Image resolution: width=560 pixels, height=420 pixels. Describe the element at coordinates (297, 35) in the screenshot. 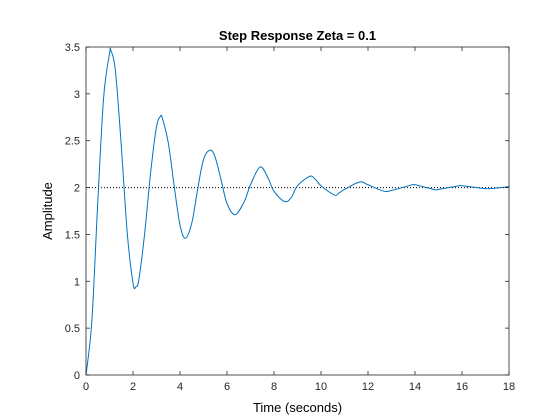

I see `chart-title: Step Response Zeta = 0.1` at that location.